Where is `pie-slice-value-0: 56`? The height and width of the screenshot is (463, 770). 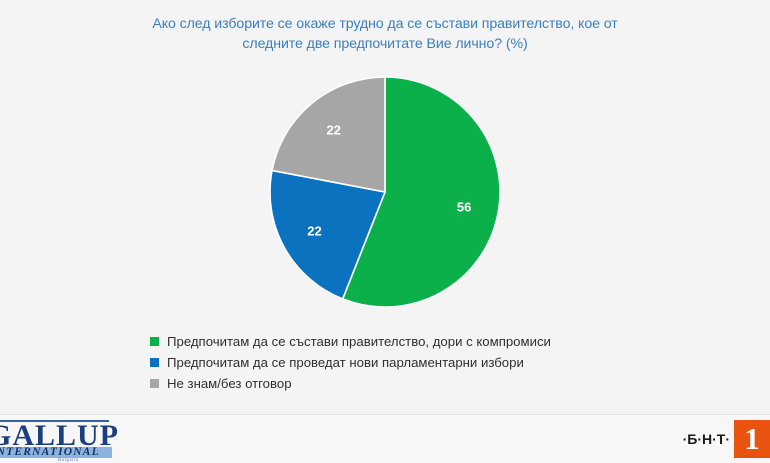
pie-slice-value-0: 56 is located at coordinates (464, 207).